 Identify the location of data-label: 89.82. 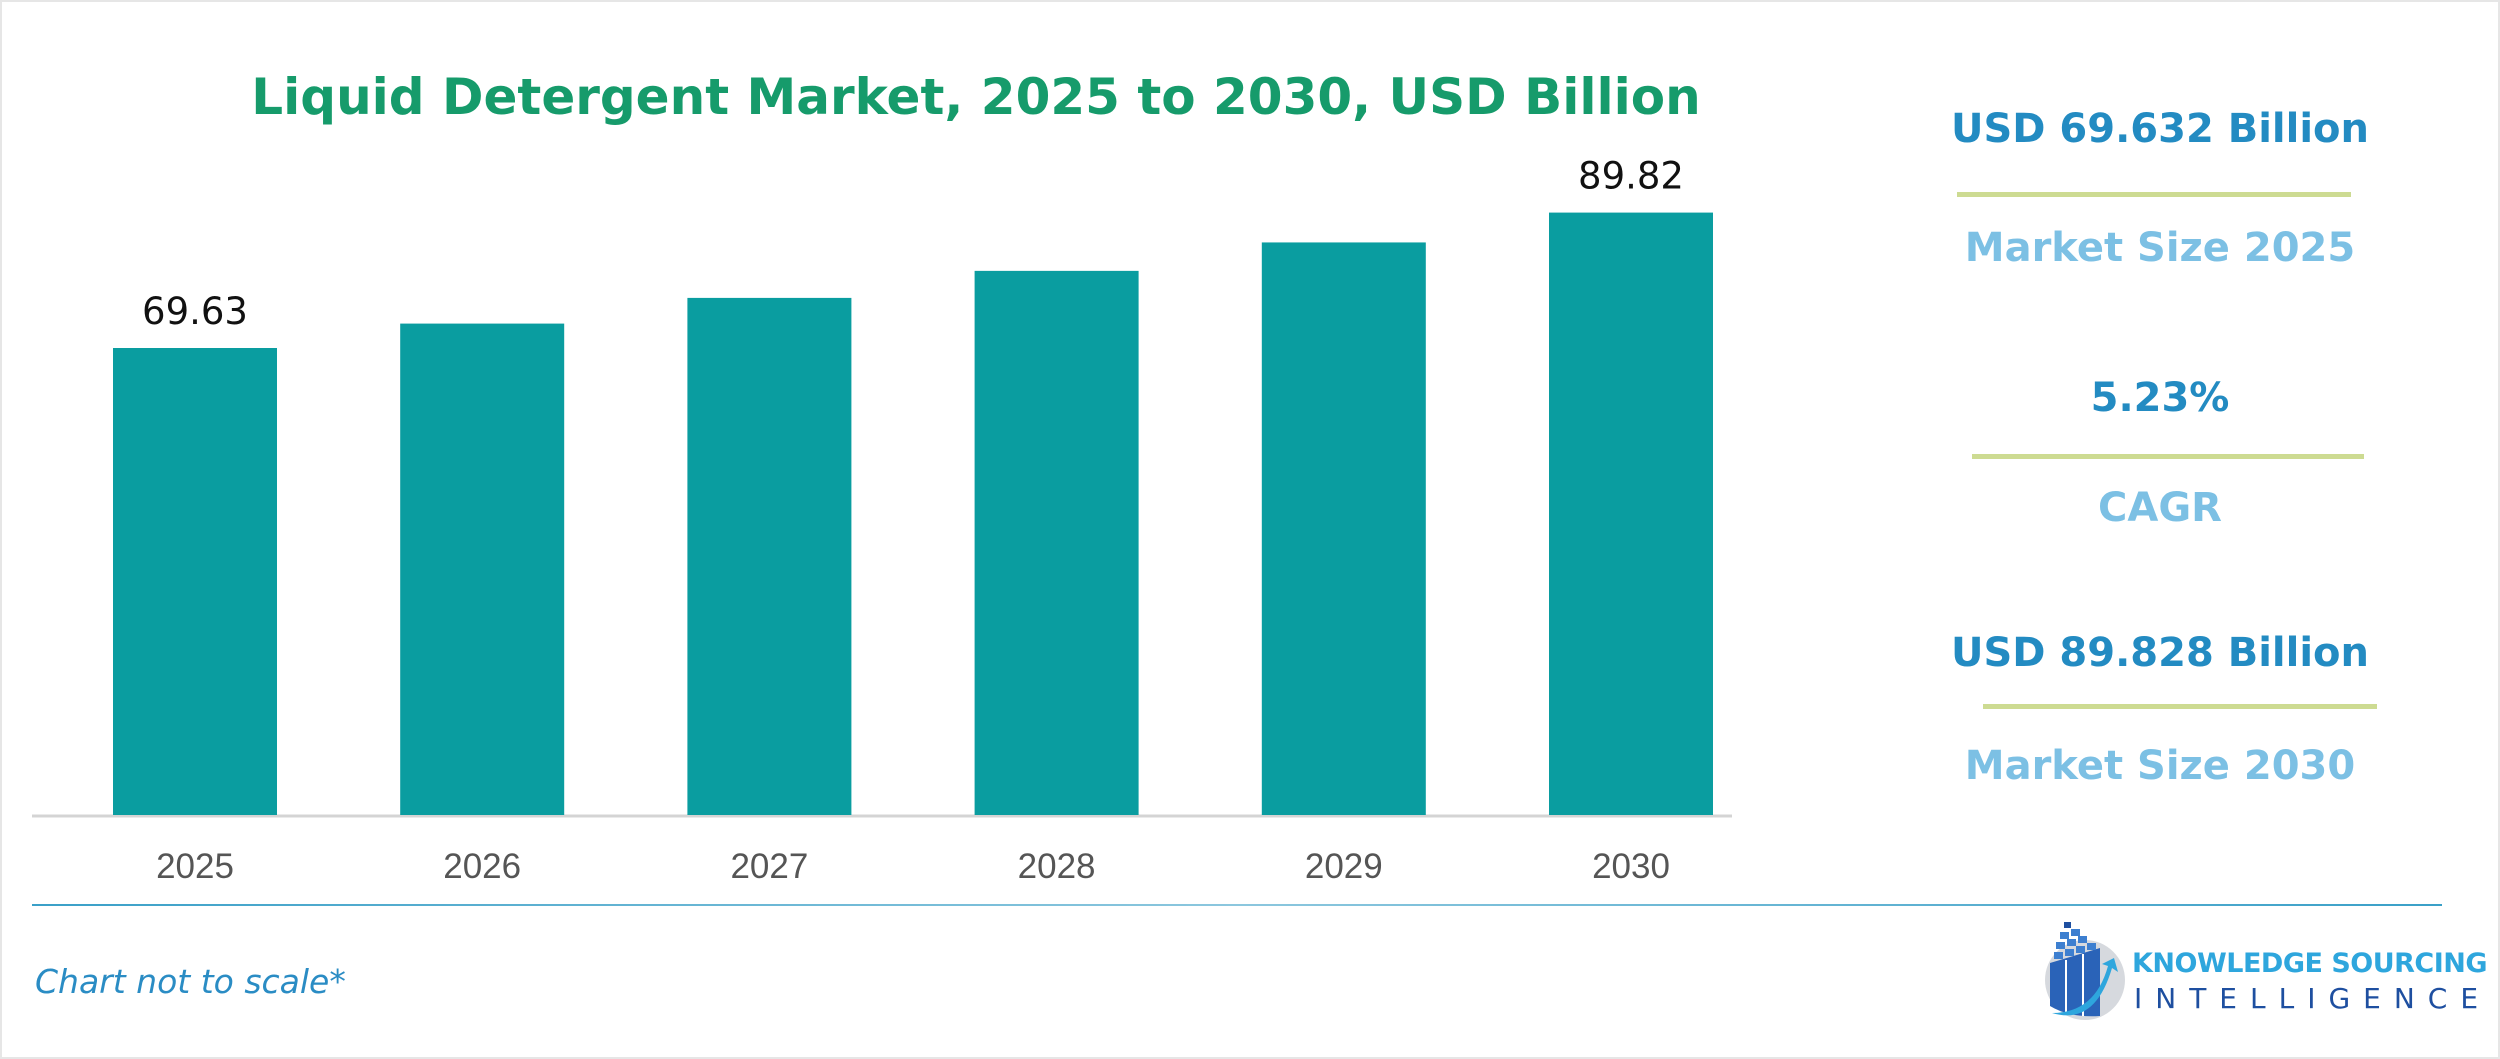
(1631, 176).